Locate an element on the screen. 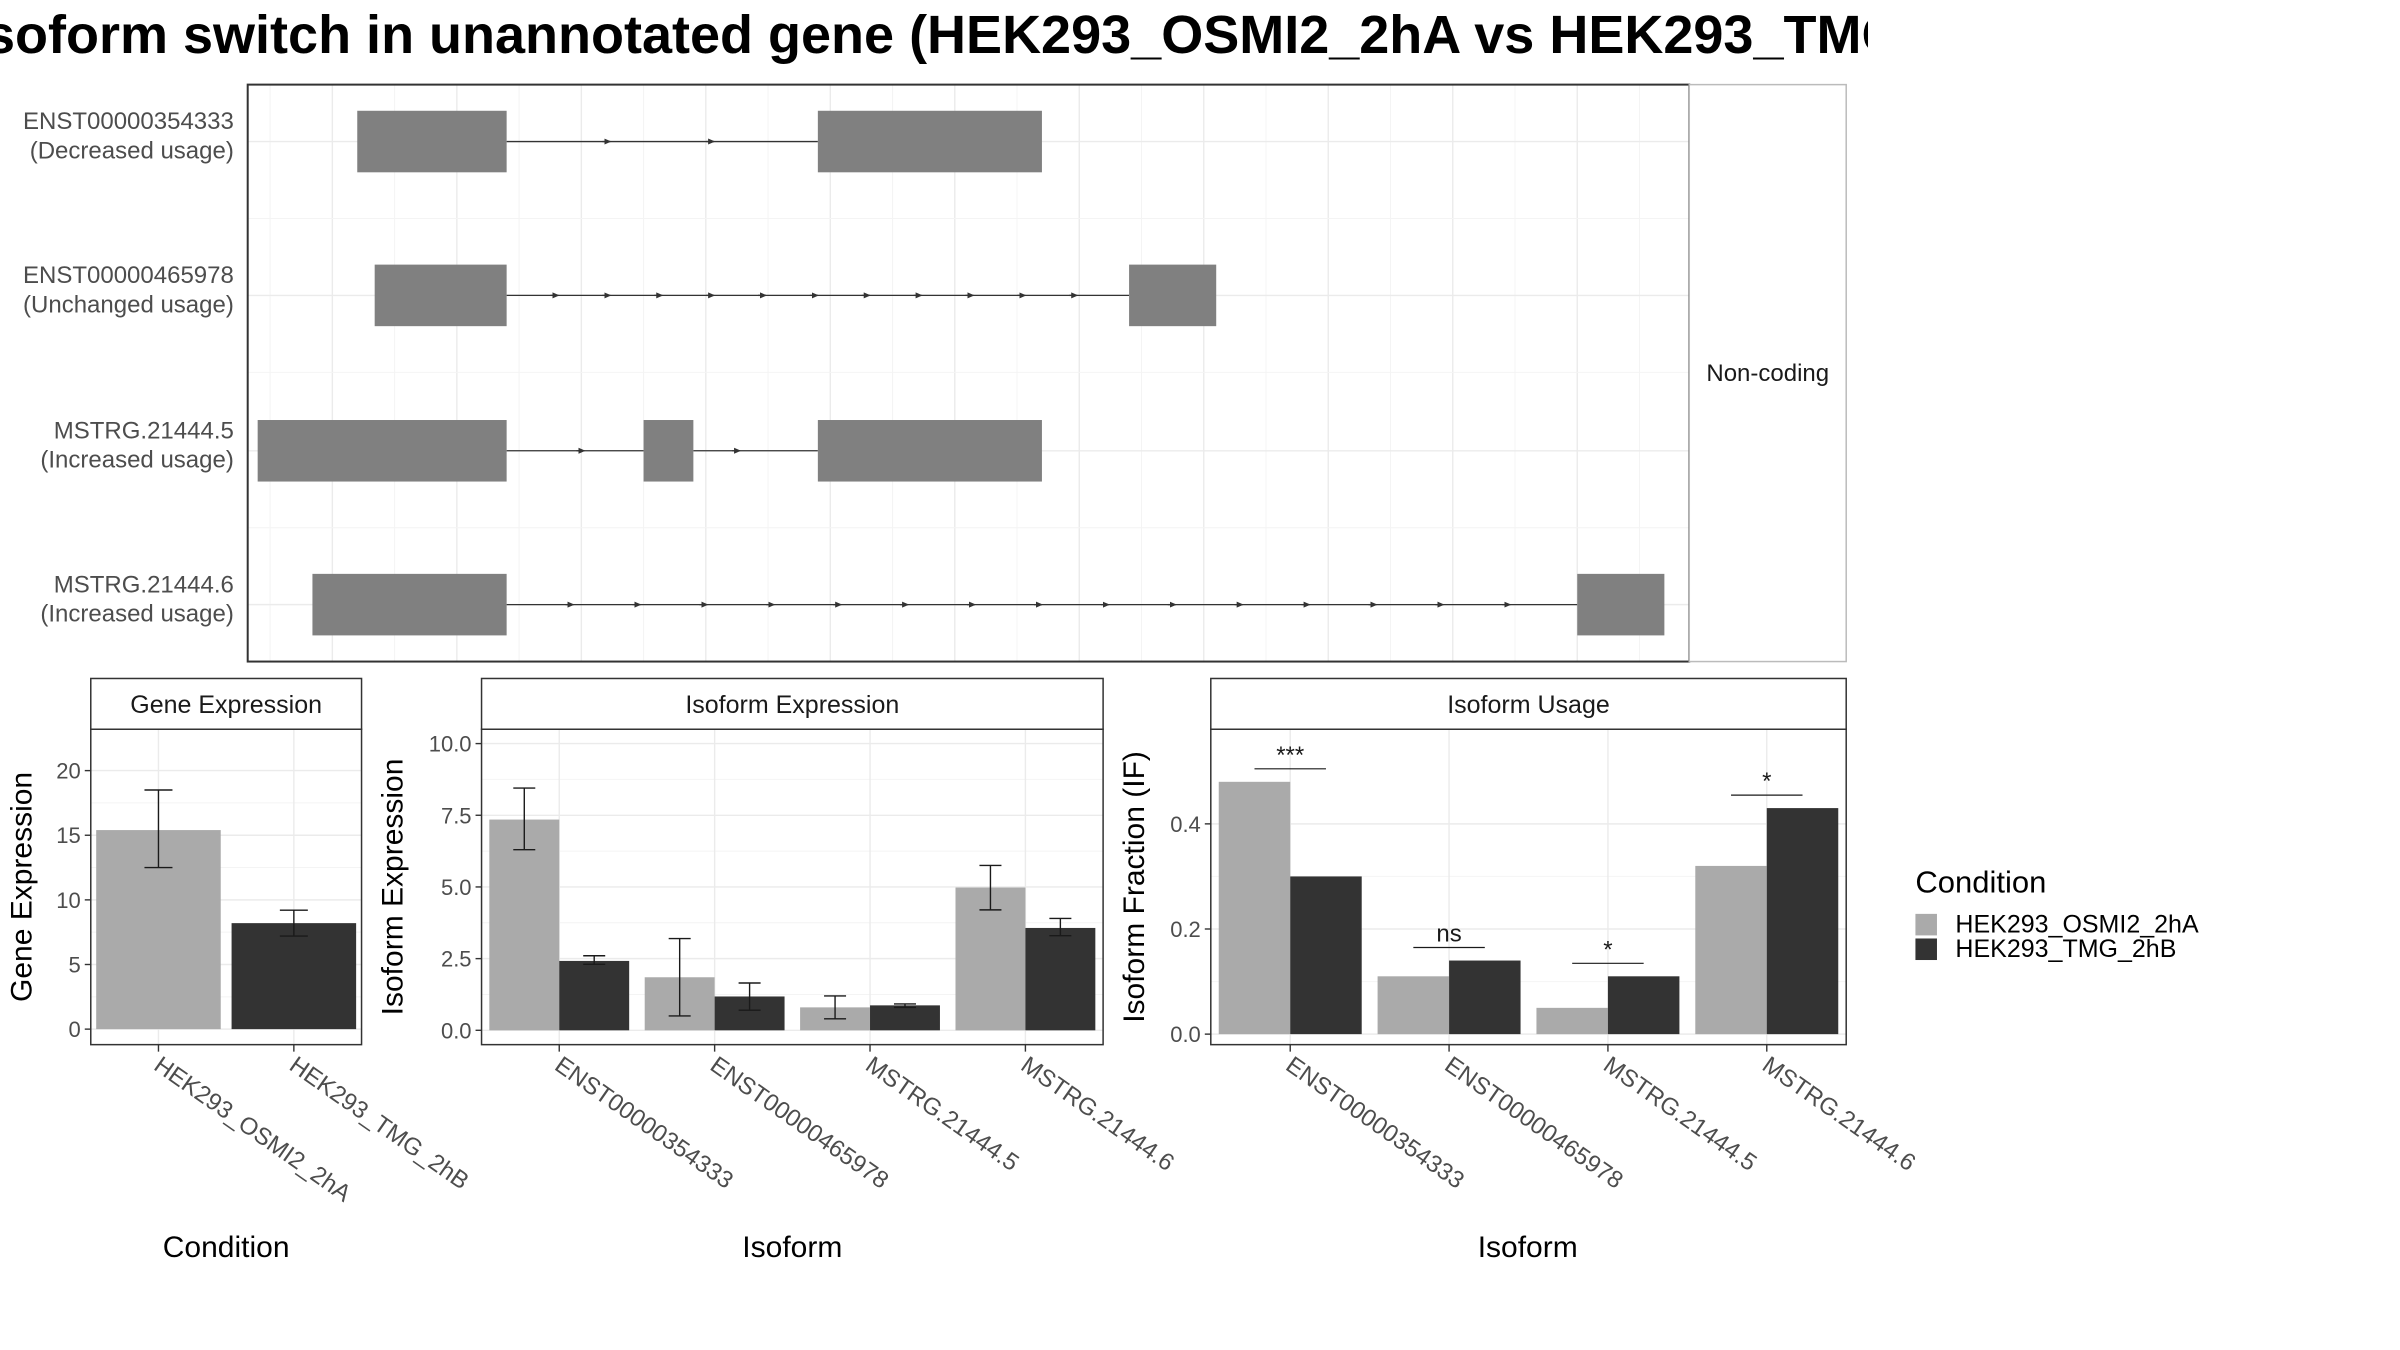 The width and height of the screenshot is (2400, 1350). panel-title: Isoform Expression is located at coordinates (792, 705).